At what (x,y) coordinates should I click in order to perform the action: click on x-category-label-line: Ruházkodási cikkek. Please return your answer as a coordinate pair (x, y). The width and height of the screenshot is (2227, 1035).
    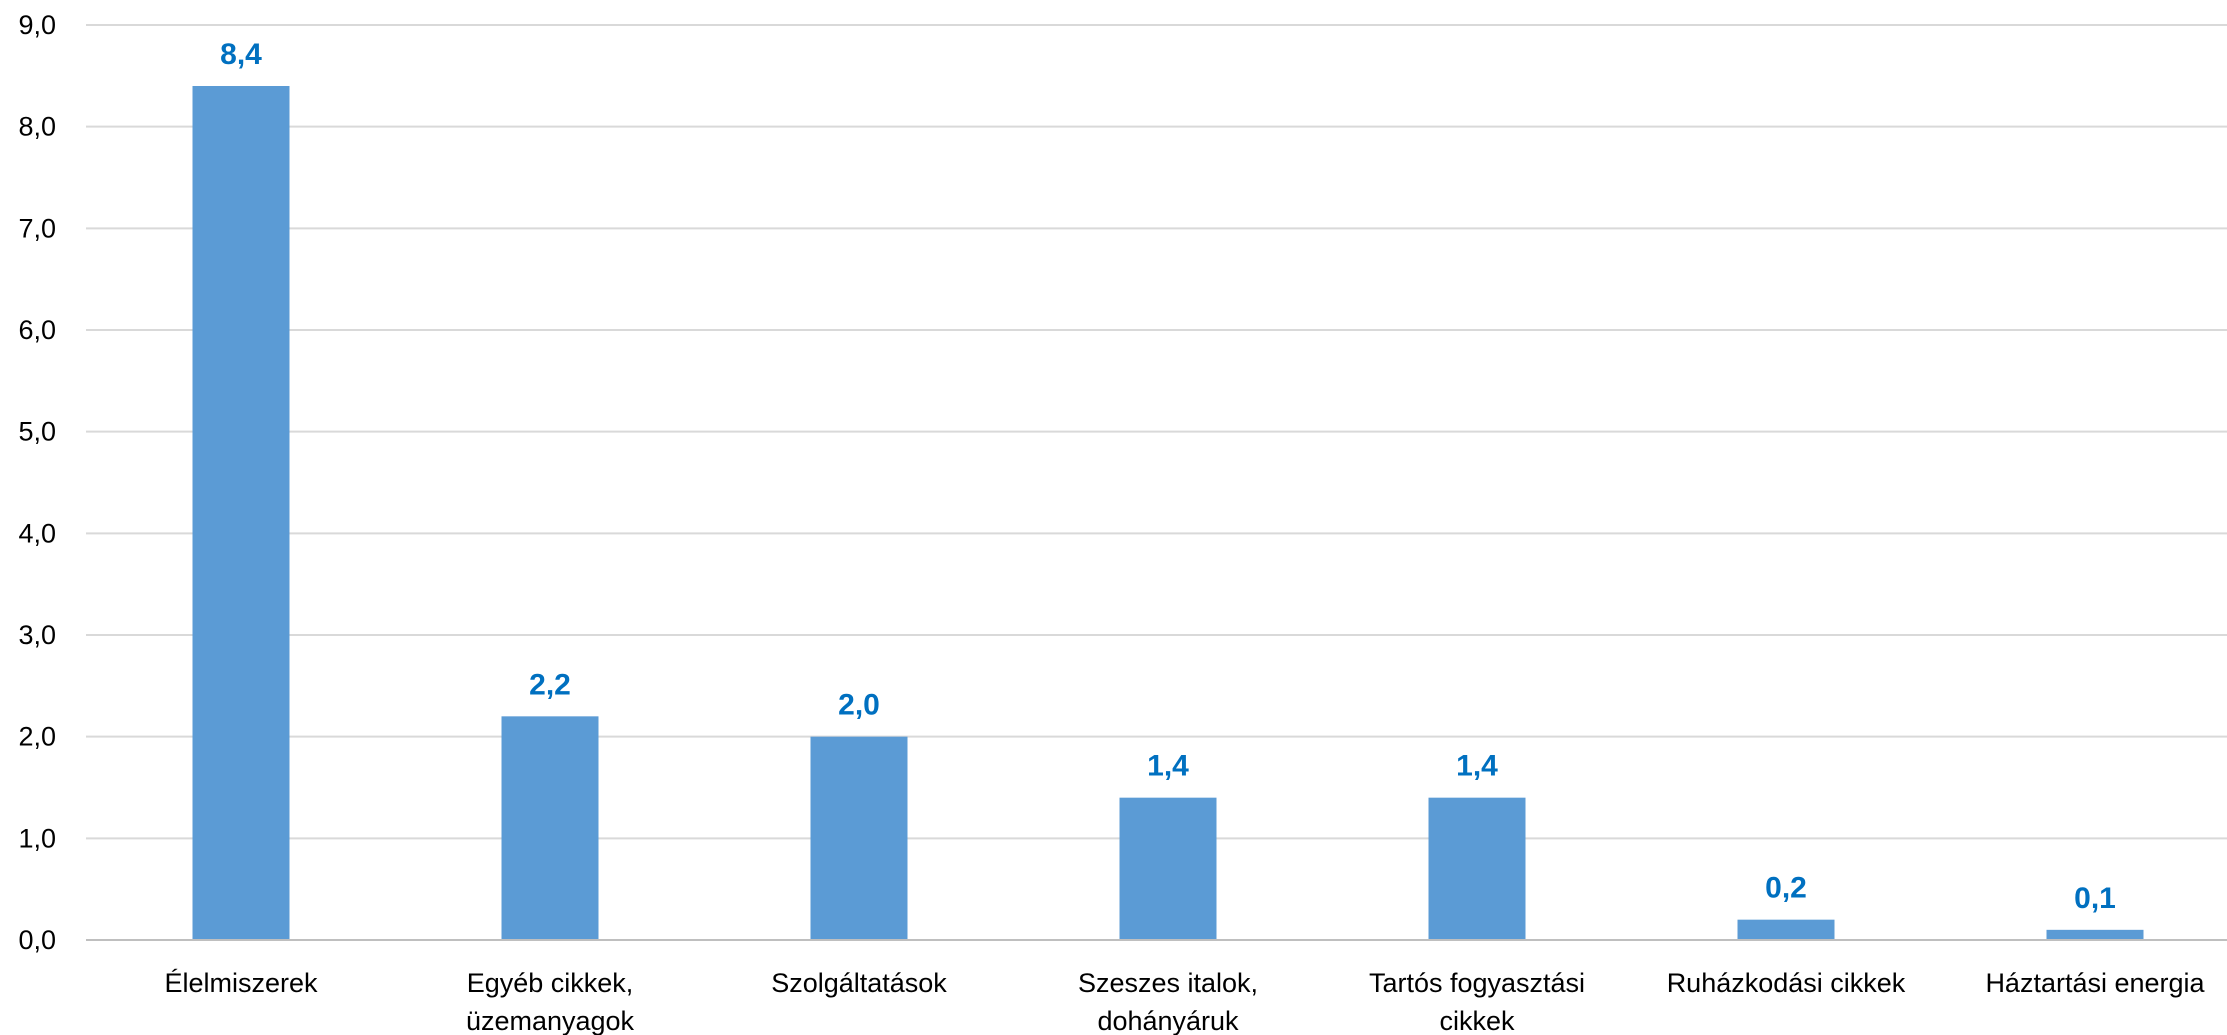
    Looking at the image, I should click on (1786, 983).